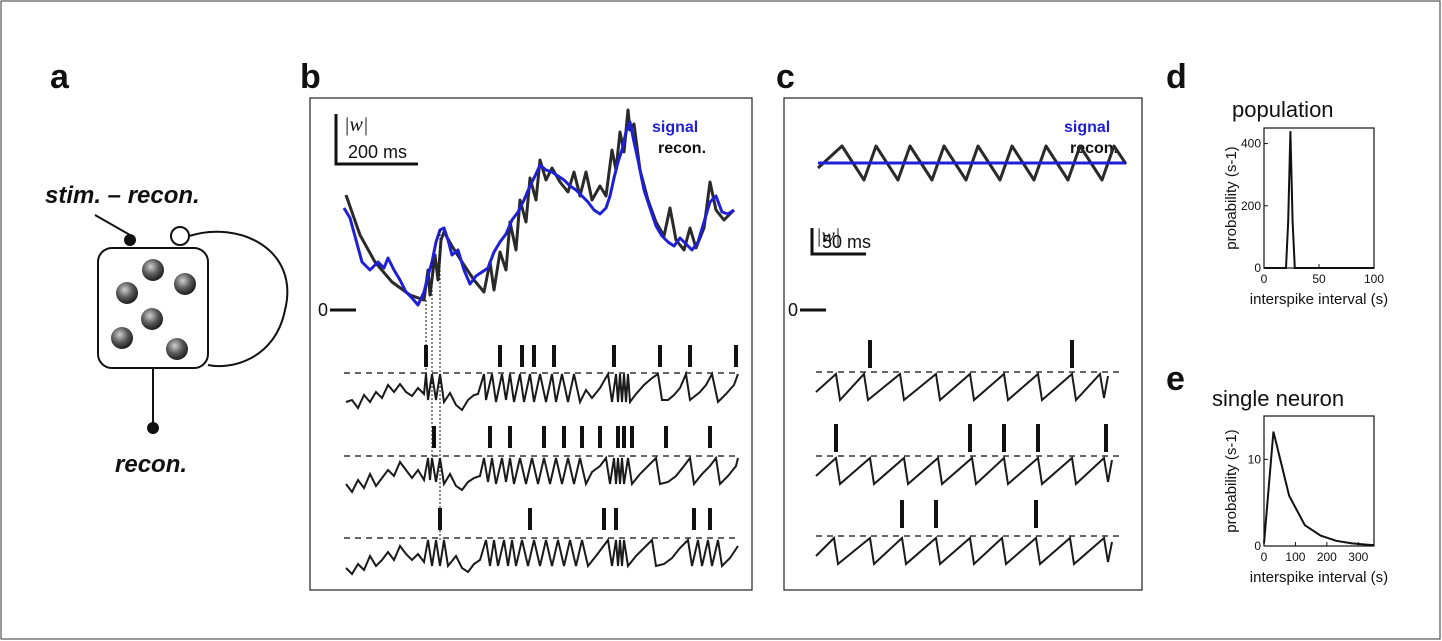 This screenshot has height=641, width=1442. What do you see at coordinates (180, 236) in the screenshot?
I see `feedback-node-icon` at bounding box center [180, 236].